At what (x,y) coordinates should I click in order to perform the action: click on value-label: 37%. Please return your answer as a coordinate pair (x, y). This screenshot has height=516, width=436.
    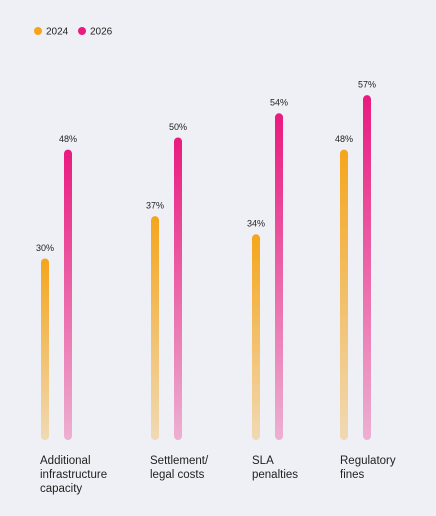
    Looking at the image, I should click on (155, 206).